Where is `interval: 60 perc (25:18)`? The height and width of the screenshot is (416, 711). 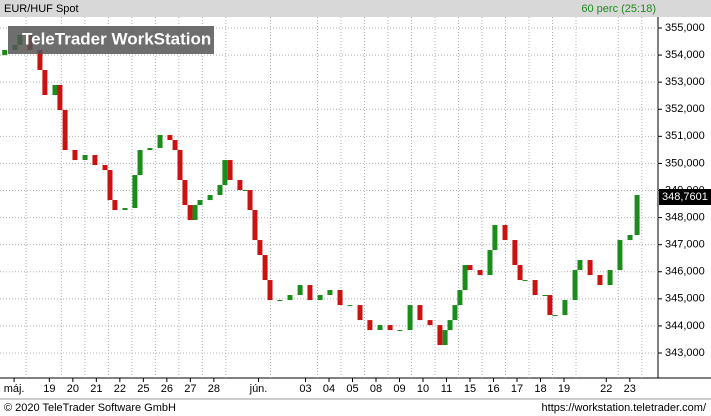
interval: 60 perc (25:18) is located at coordinates (618, 9).